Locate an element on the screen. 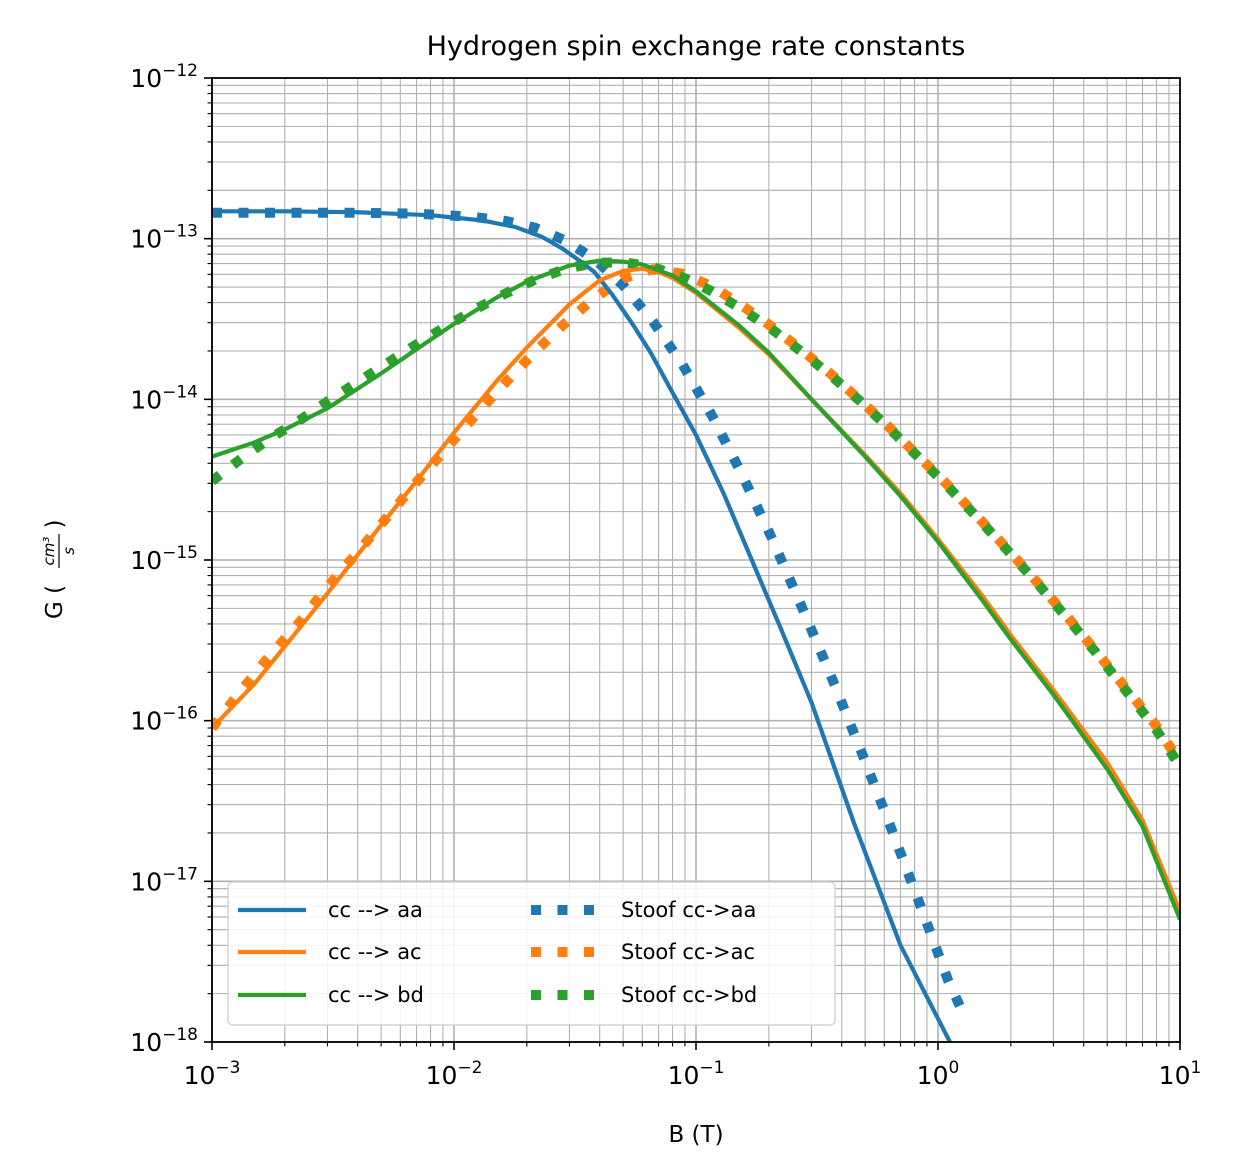 This screenshot has height=1174, width=1235. legend-label: Stoof cc->ac is located at coordinates (688, 952).